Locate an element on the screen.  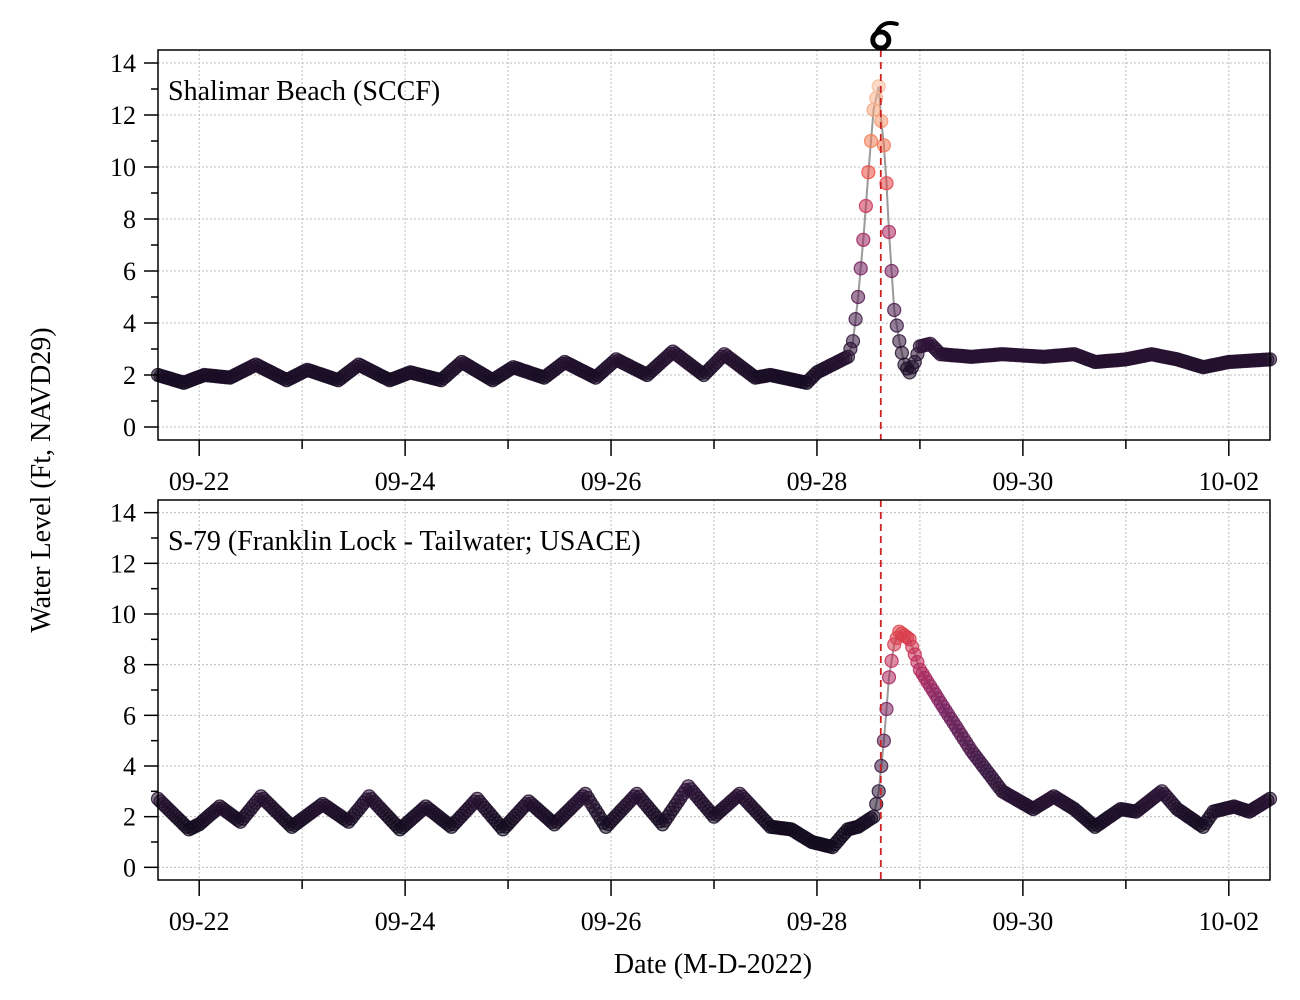
x-axis-label: Date (M-D-2022) is located at coordinates (713, 964).